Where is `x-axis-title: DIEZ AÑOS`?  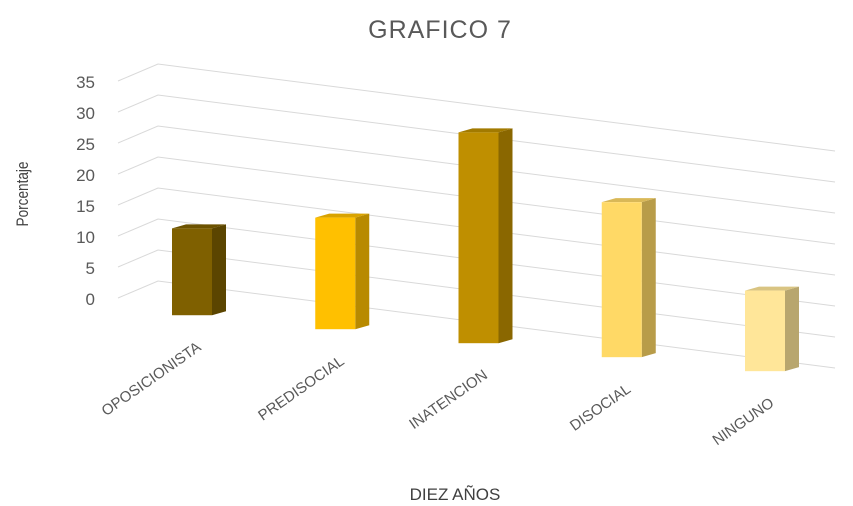
x-axis-title: DIEZ AÑOS is located at coordinates (455, 494).